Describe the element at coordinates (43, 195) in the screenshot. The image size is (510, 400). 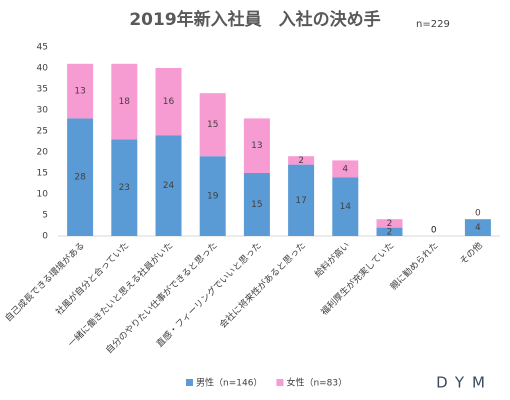
I see `y-tick-label: 10` at that location.